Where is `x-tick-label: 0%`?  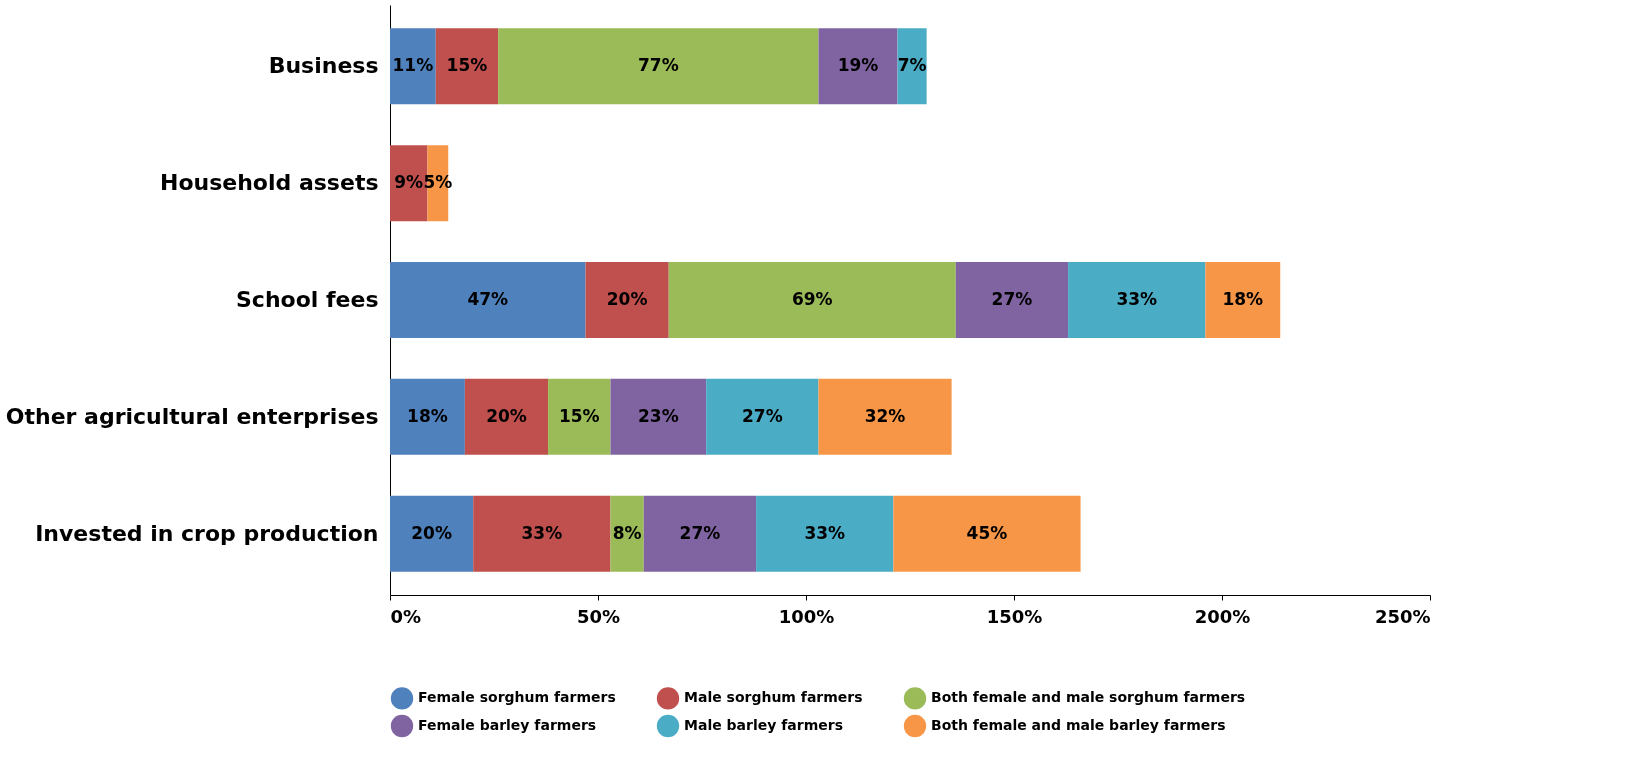
x-tick-label: 0% is located at coordinates (406, 616).